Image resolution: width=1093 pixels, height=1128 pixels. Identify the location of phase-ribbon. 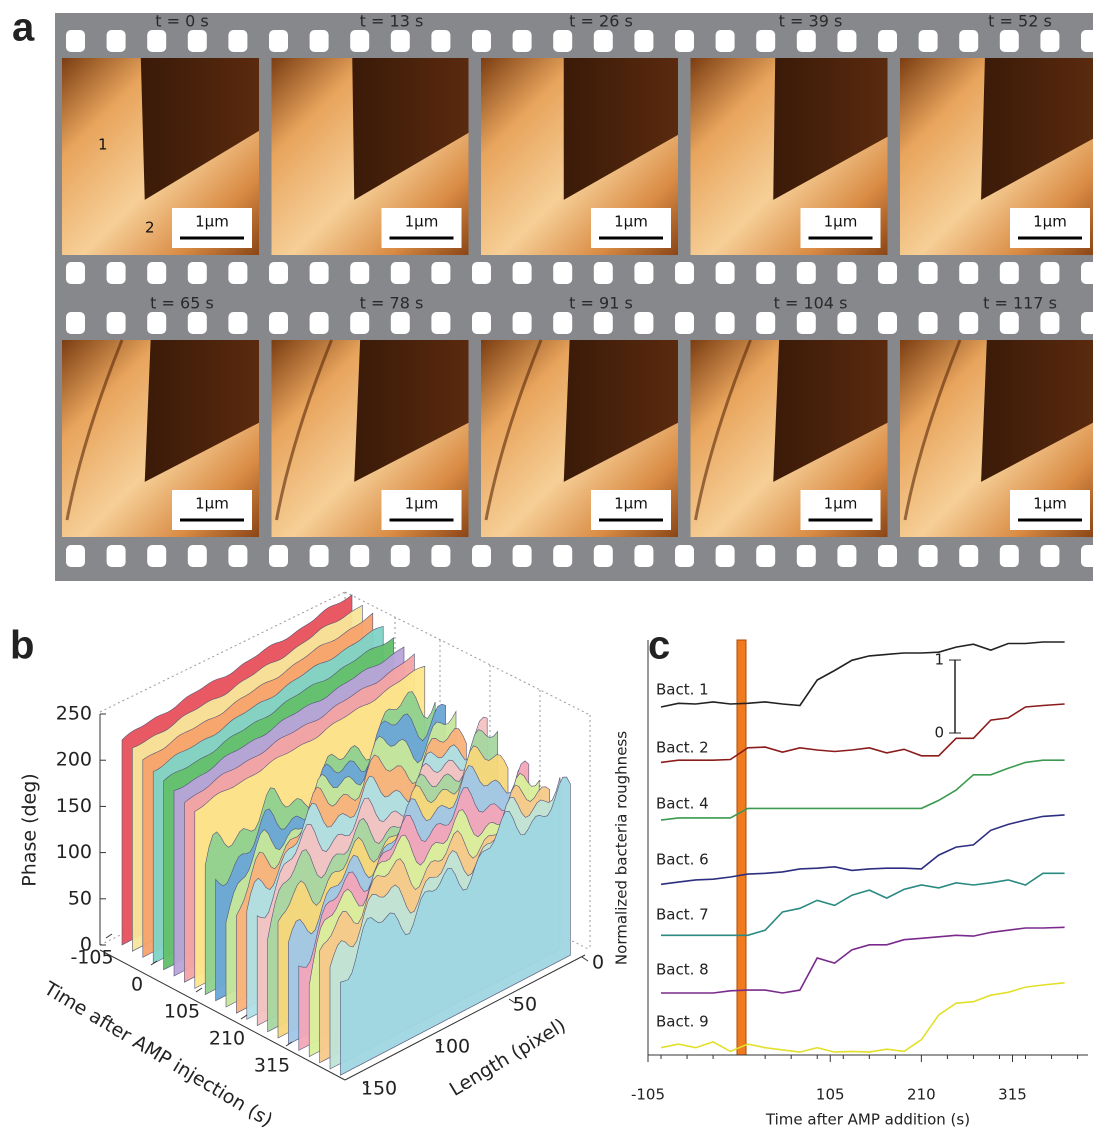
(455, 926).